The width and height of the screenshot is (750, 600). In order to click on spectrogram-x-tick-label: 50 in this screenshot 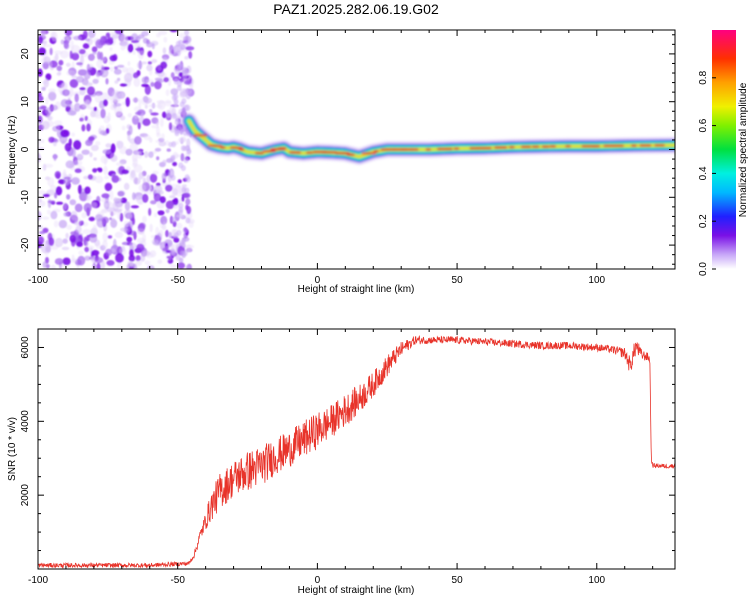, I will do `click(458, 280)`.